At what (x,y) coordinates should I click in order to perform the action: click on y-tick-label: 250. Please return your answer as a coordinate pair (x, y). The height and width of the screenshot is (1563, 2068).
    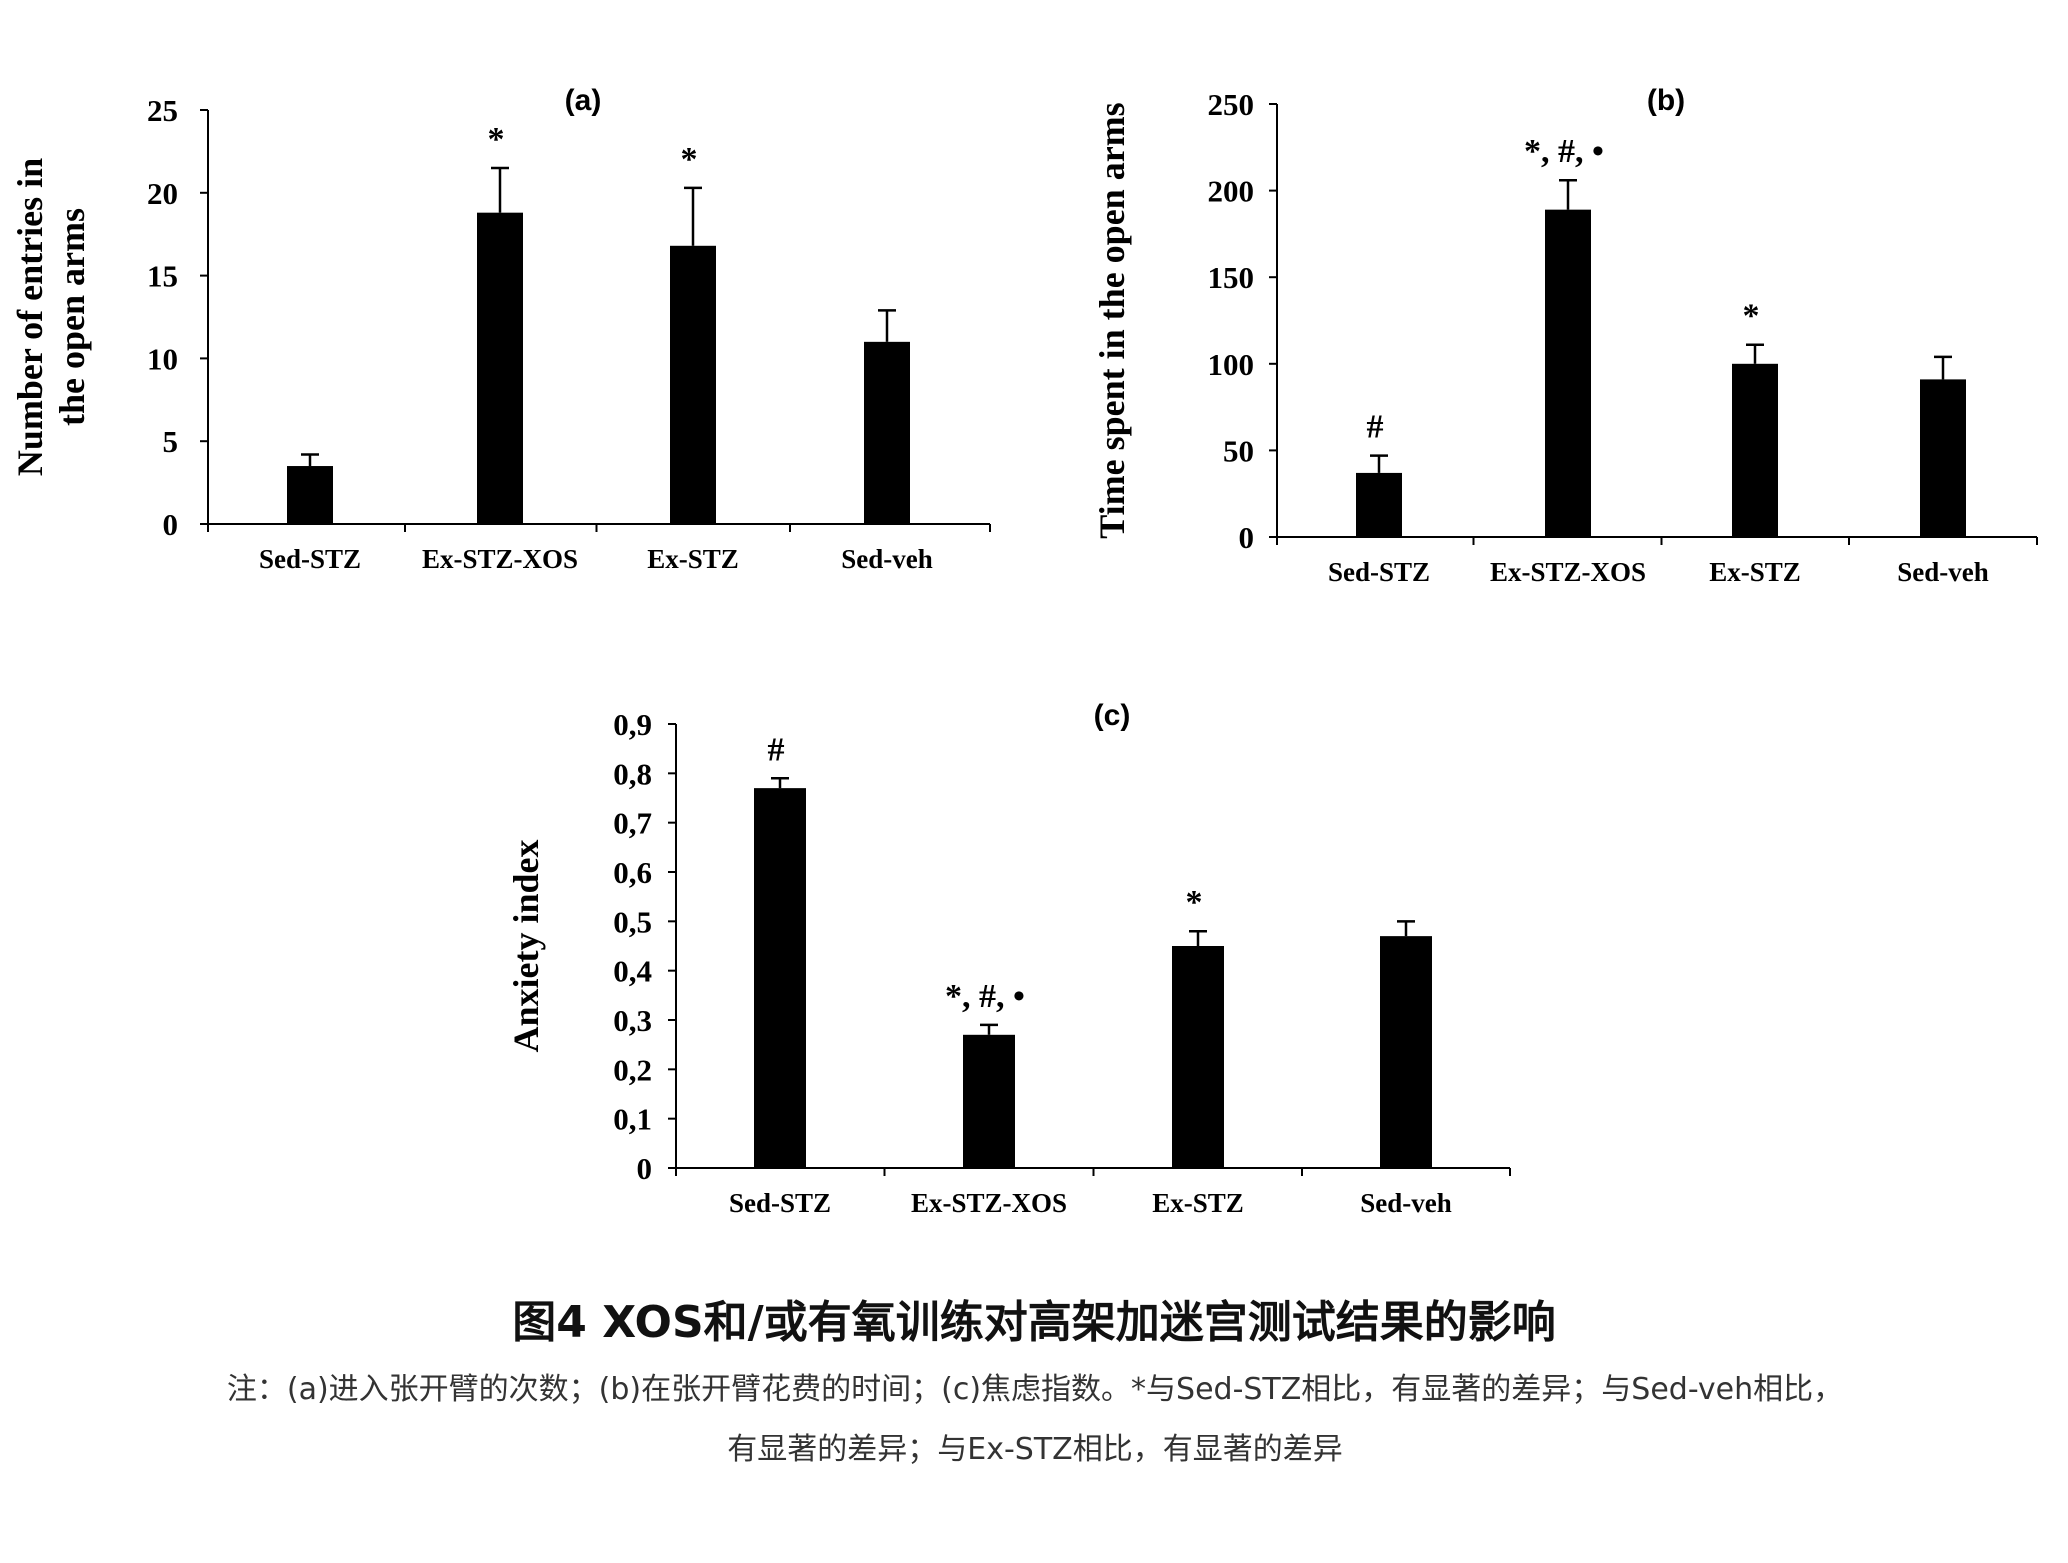
    Looking at the image, I should click on (1231, 104).